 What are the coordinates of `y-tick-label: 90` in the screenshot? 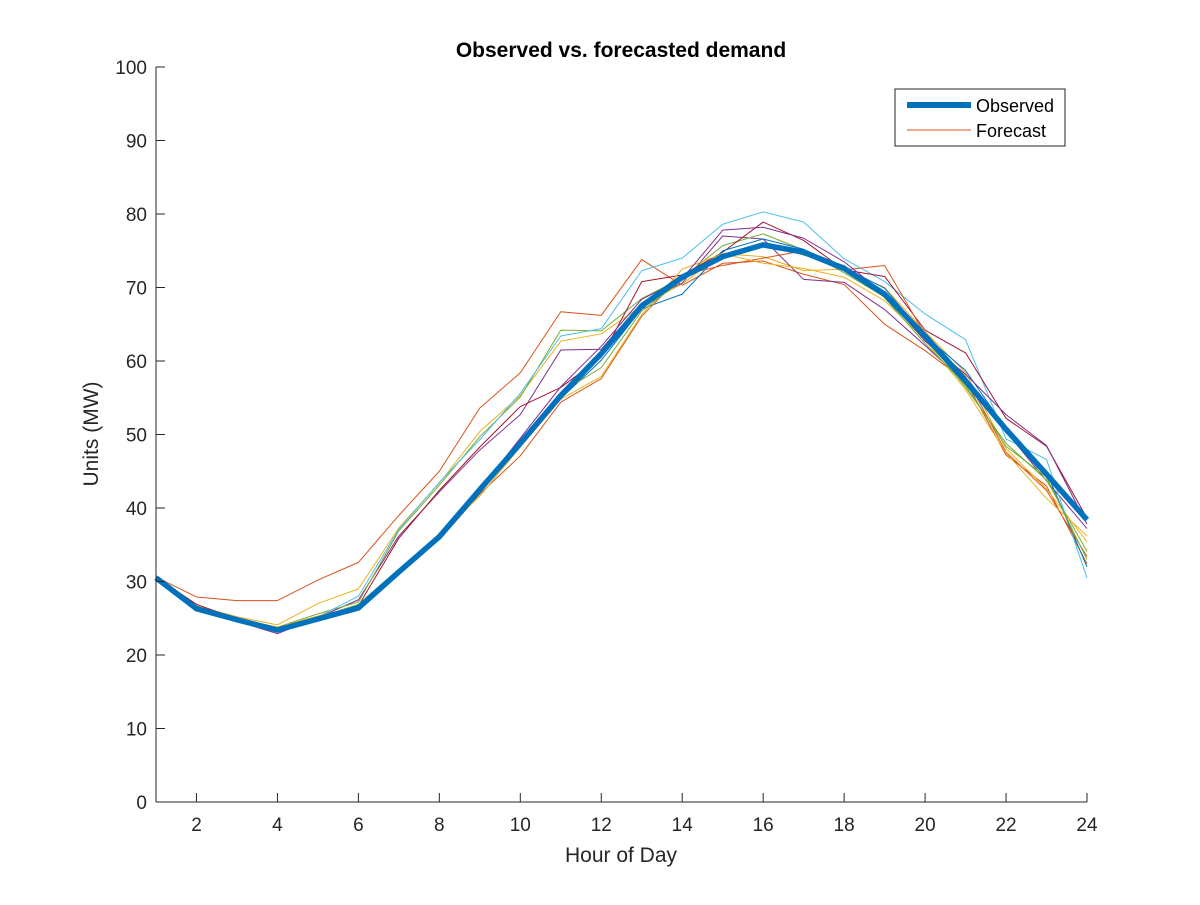 It's located at (136, 142).